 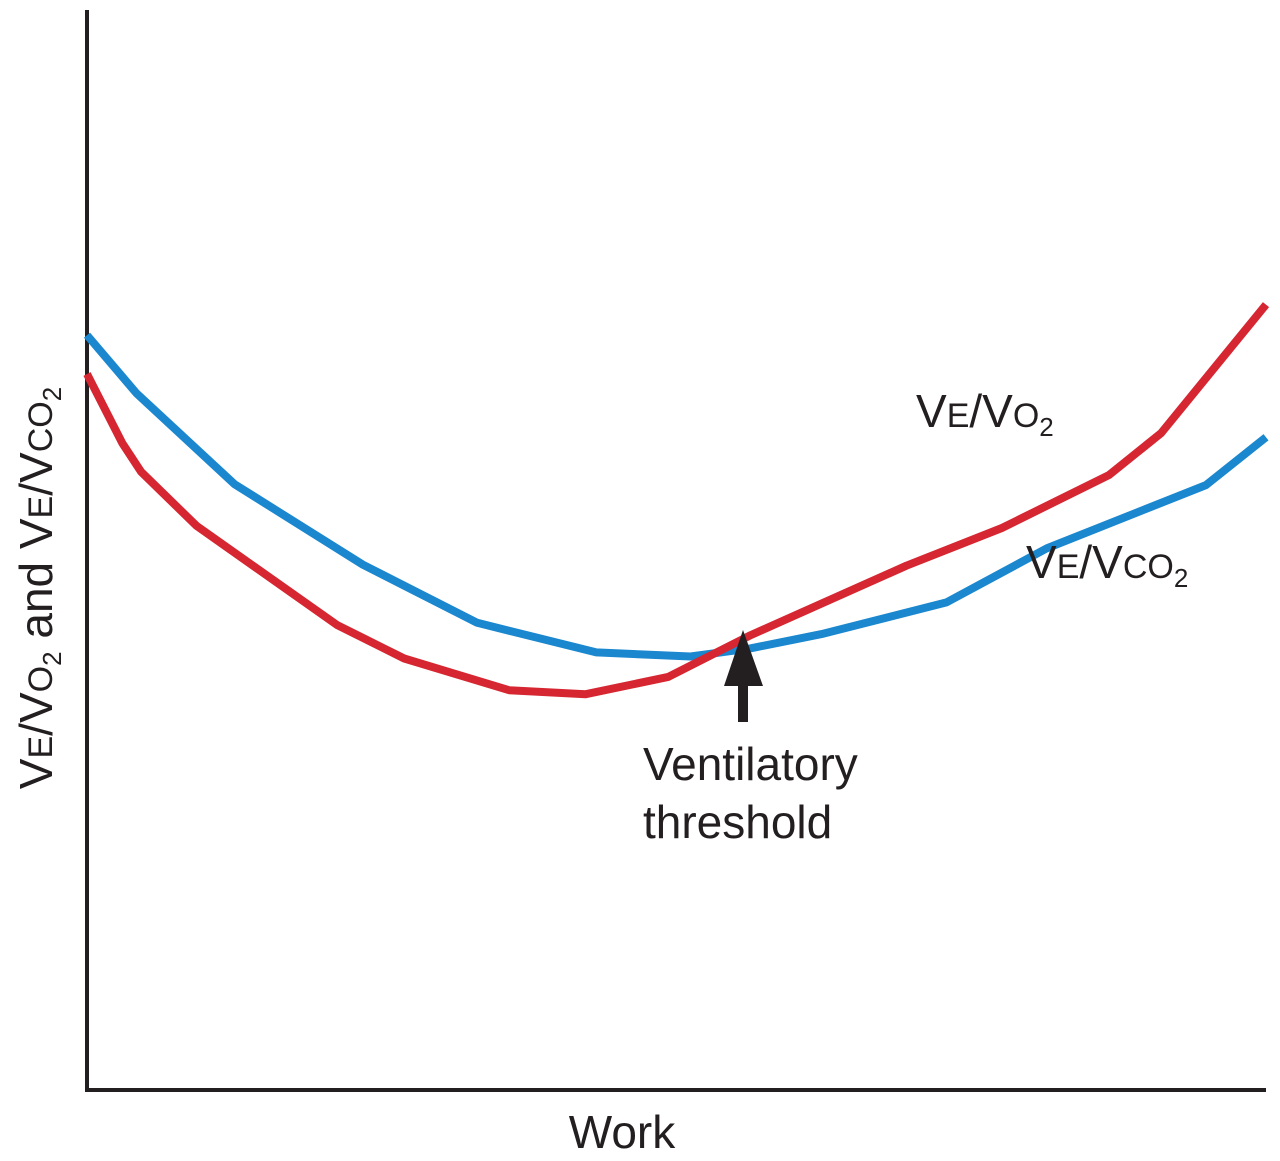 What do you see at coordinates (750, 764) in the screenshot?
I see `annotation-line-1: Ventilatory` at bounding box center [750, 764].